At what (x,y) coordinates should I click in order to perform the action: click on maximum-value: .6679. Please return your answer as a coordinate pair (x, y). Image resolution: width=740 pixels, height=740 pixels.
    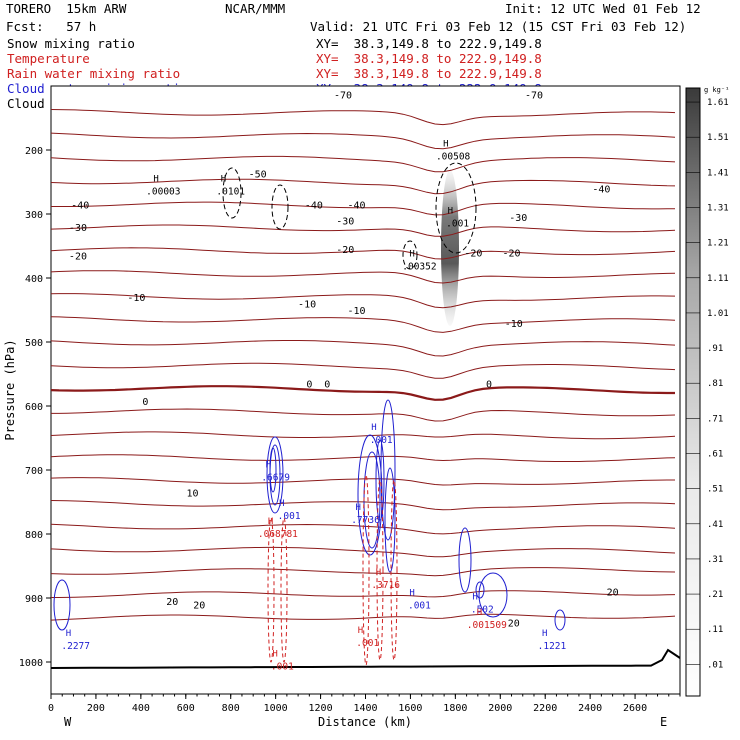
    Looking at the image, I should click on (275, 478).